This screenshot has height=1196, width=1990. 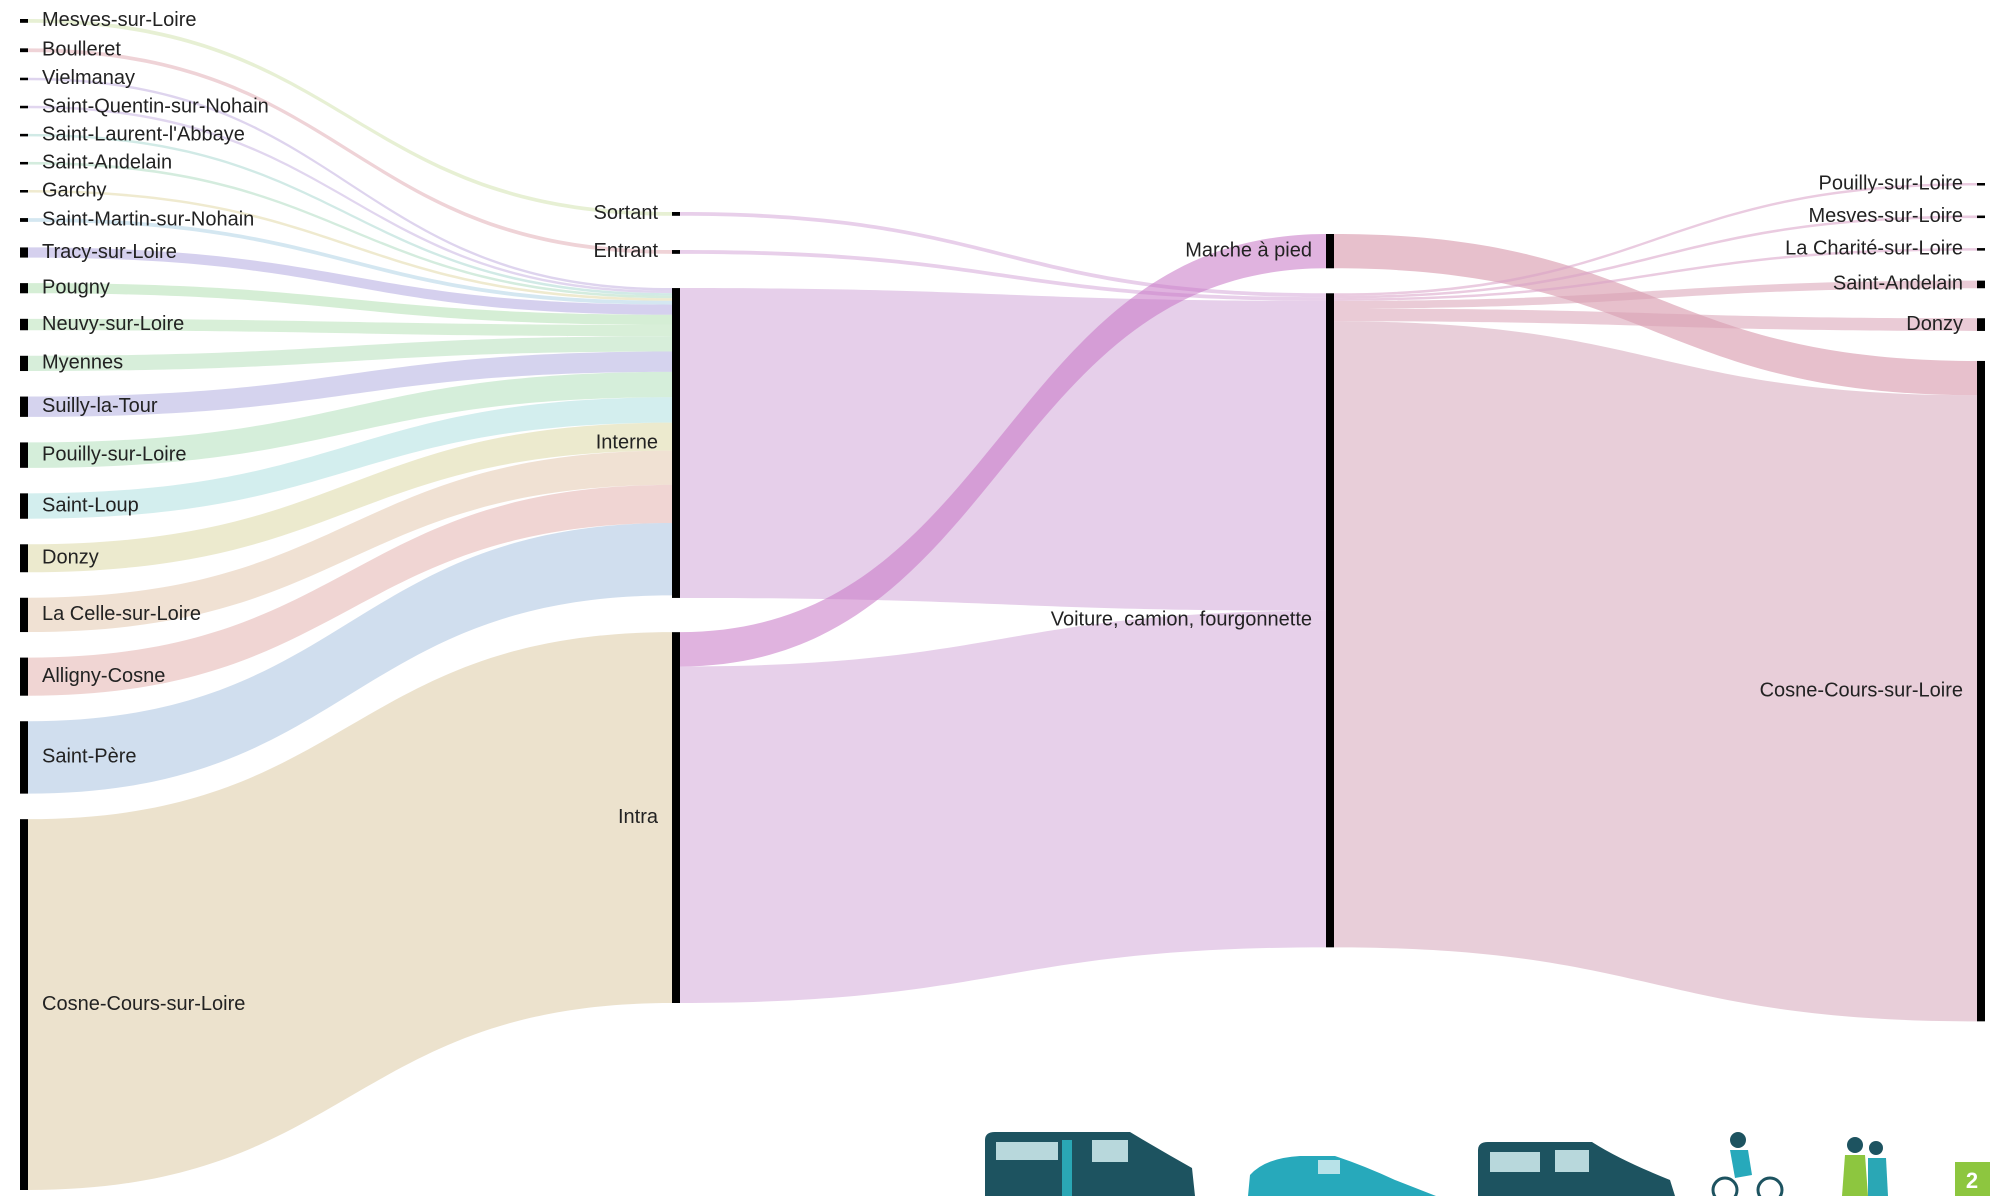 I want to click on node-label: Voiture, camion, fourgonnette, so click(x=1181, y=620).